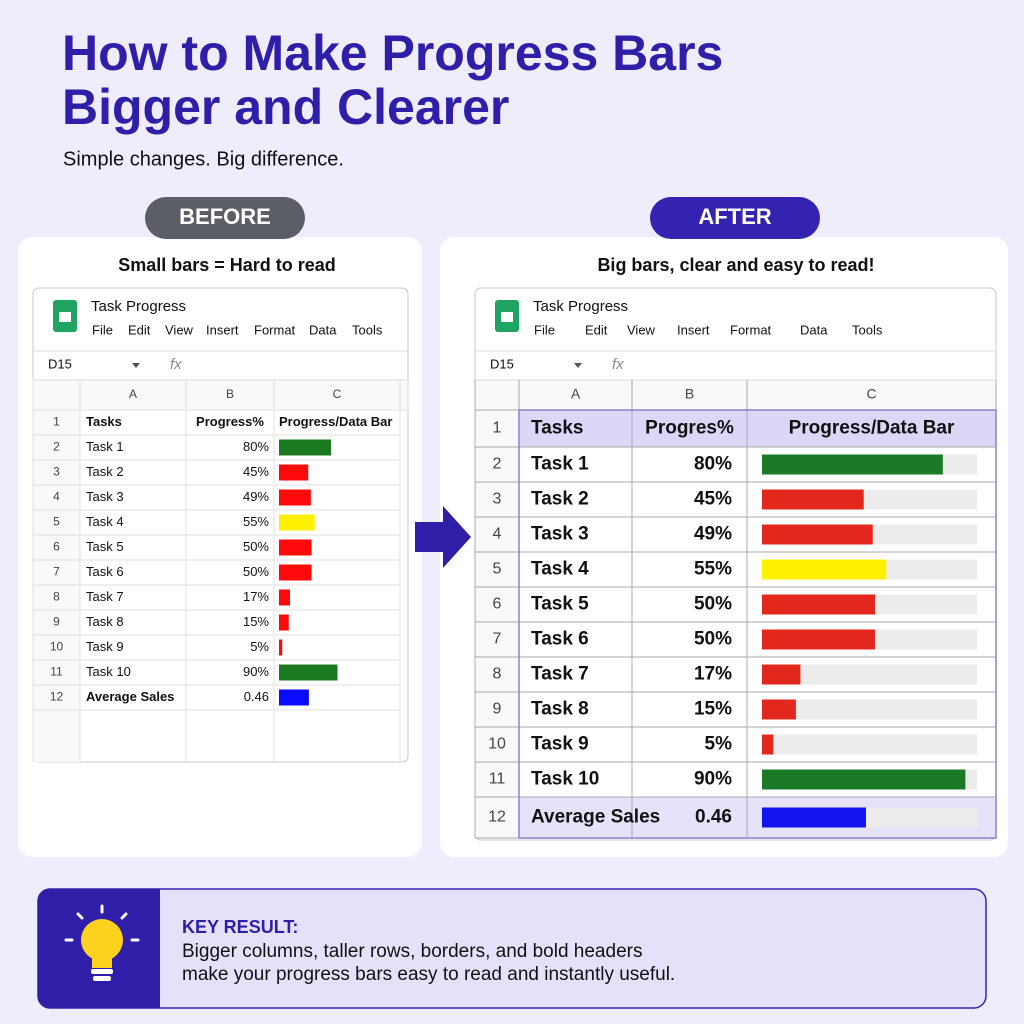 The image size is (1024, 1024). I want to click on task-name: Average Sales, so click(595, 817).